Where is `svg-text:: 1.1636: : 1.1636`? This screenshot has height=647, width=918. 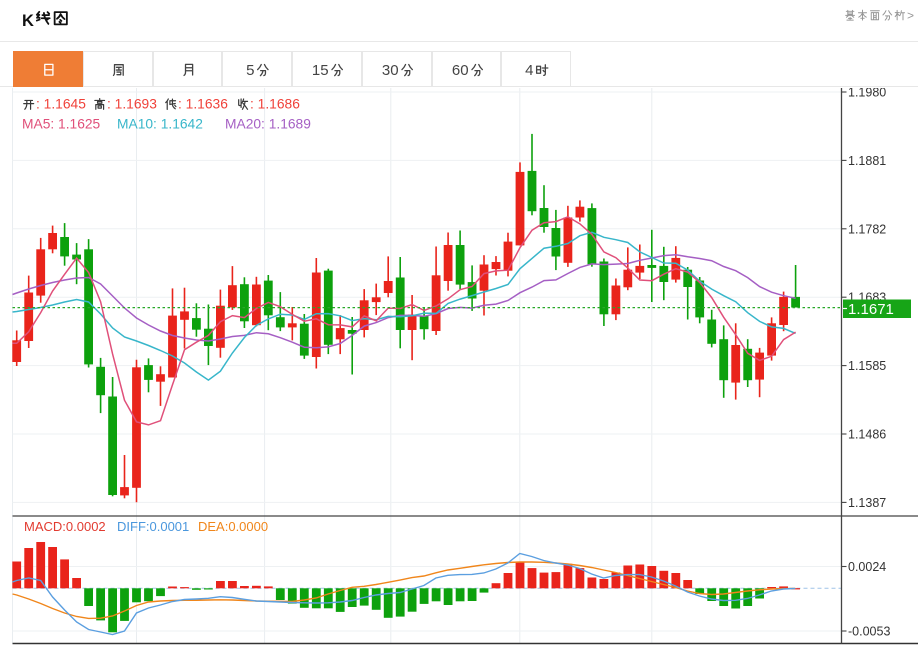 svg-text:: 1.1636: : 1.1636 is located at coordinates (203, 104).